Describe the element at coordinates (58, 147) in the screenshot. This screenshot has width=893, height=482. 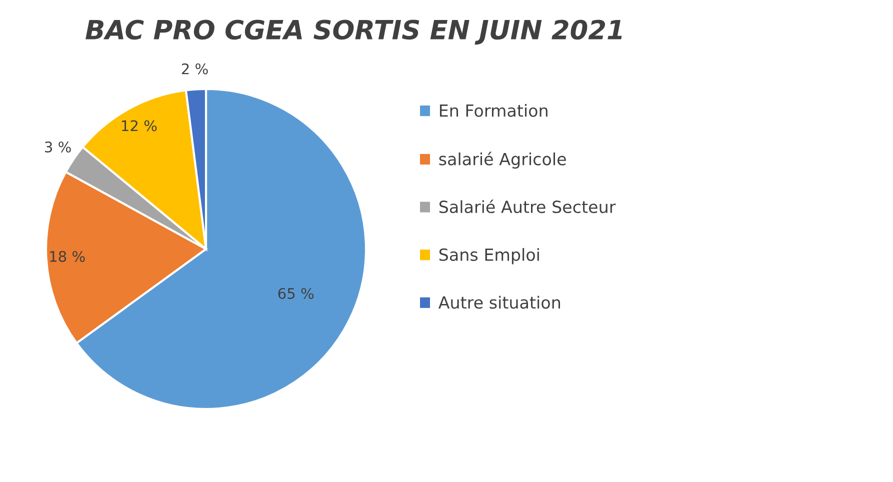
I see `data-label: 3 %` at that location.